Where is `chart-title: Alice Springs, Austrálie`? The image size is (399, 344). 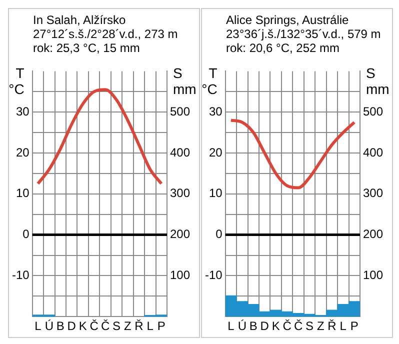 chart-title: Alice Springs, Austrálie is located at coordinates (288, 20).